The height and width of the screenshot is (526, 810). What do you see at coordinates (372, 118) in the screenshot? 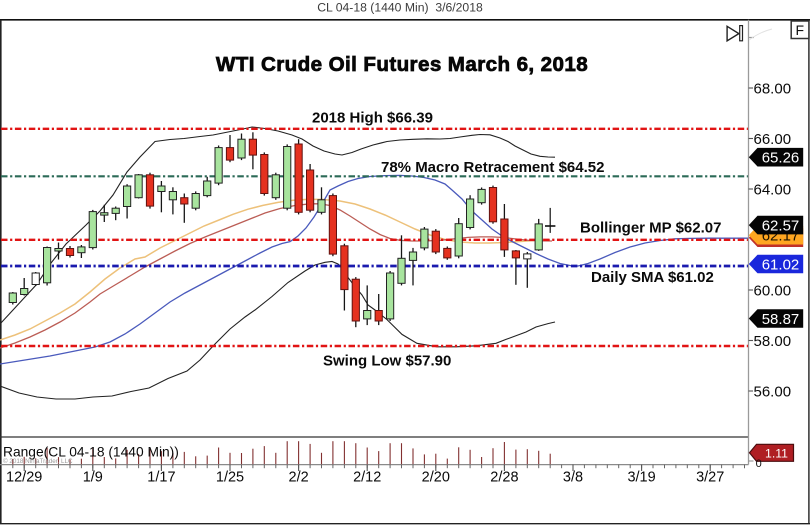
I see `svg-text: 2018 High $66.39` at bounding box center [372, 118].